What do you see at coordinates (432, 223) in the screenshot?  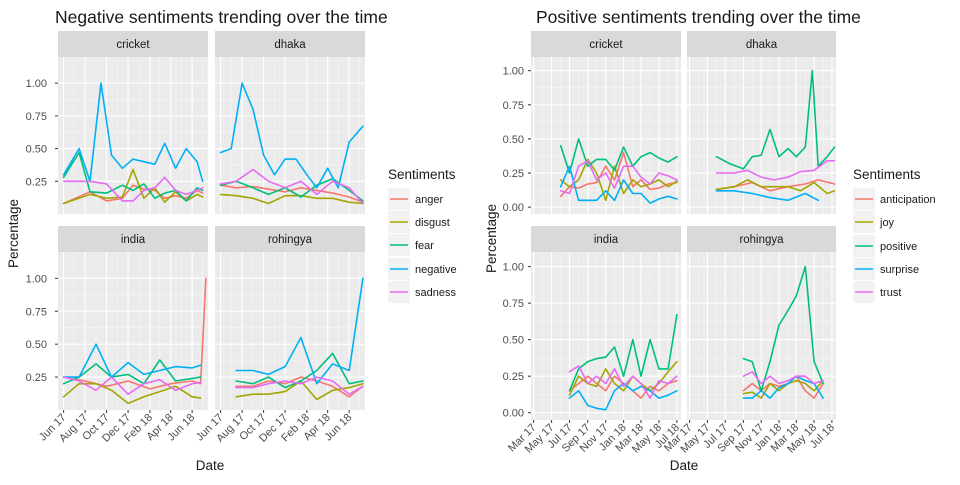 I see `legend-label-disgust: disgust` at bounding box center [432, 223].